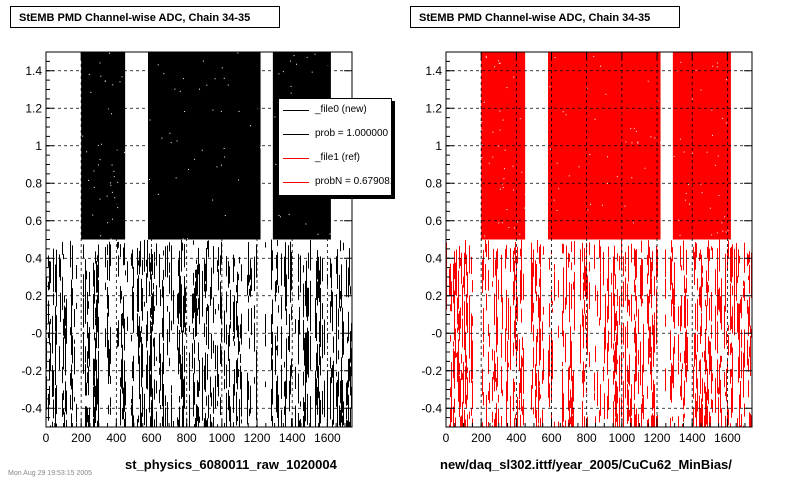  Describe the element at coordinates (446, 438) in the screenshot. I see `x-tick-label: 0` at that location.